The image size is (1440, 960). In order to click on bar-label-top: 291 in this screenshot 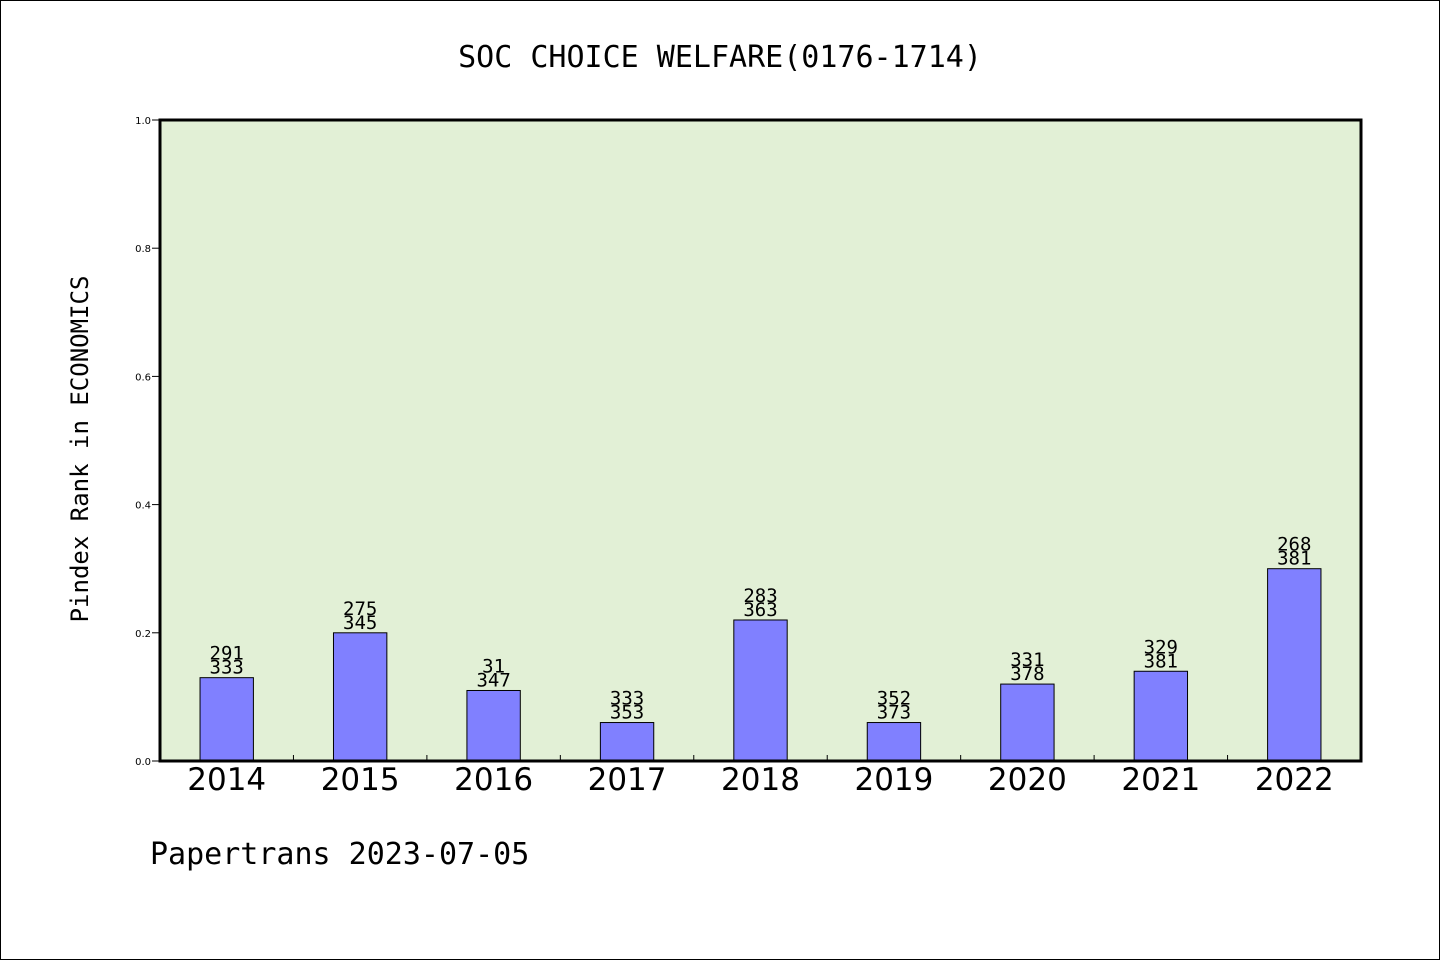, I will do `click(227, 654)`.